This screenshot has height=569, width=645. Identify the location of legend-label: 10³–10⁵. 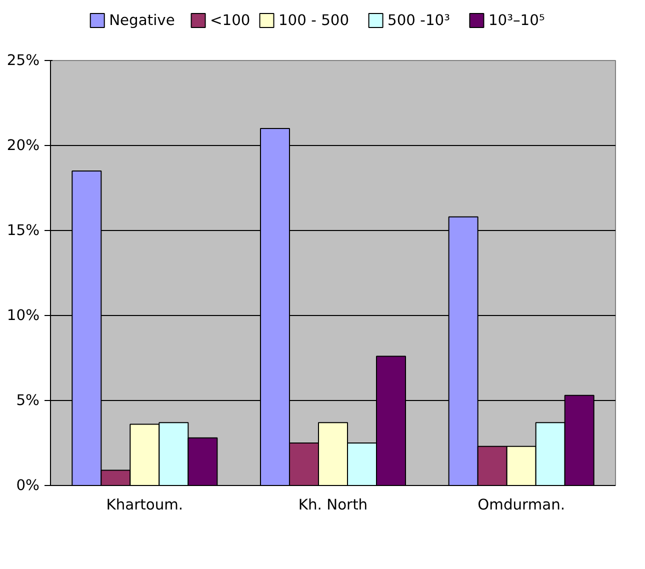
(516, 20).